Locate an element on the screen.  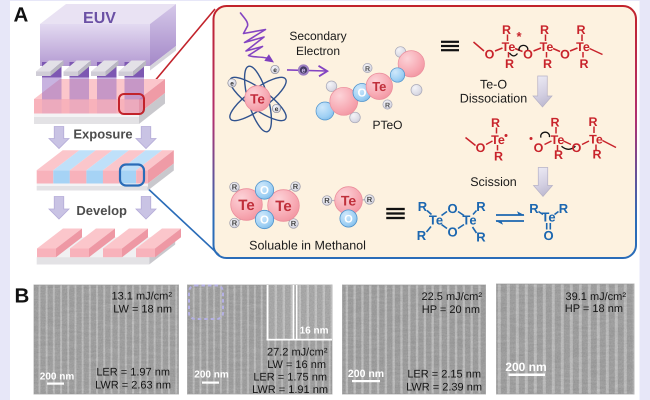
svg-text: LW = 16 nm is located at coordinates (296, 365).